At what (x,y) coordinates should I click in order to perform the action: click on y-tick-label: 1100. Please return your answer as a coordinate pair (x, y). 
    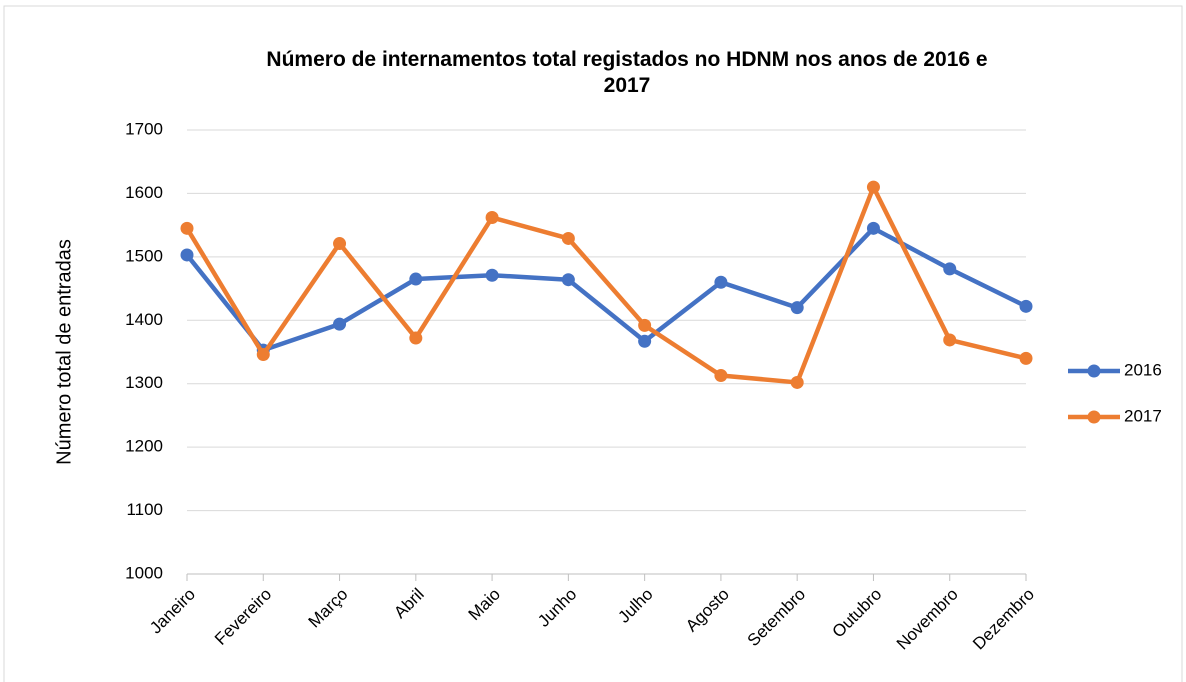
    Looking at the image, I should click on (144, 509).